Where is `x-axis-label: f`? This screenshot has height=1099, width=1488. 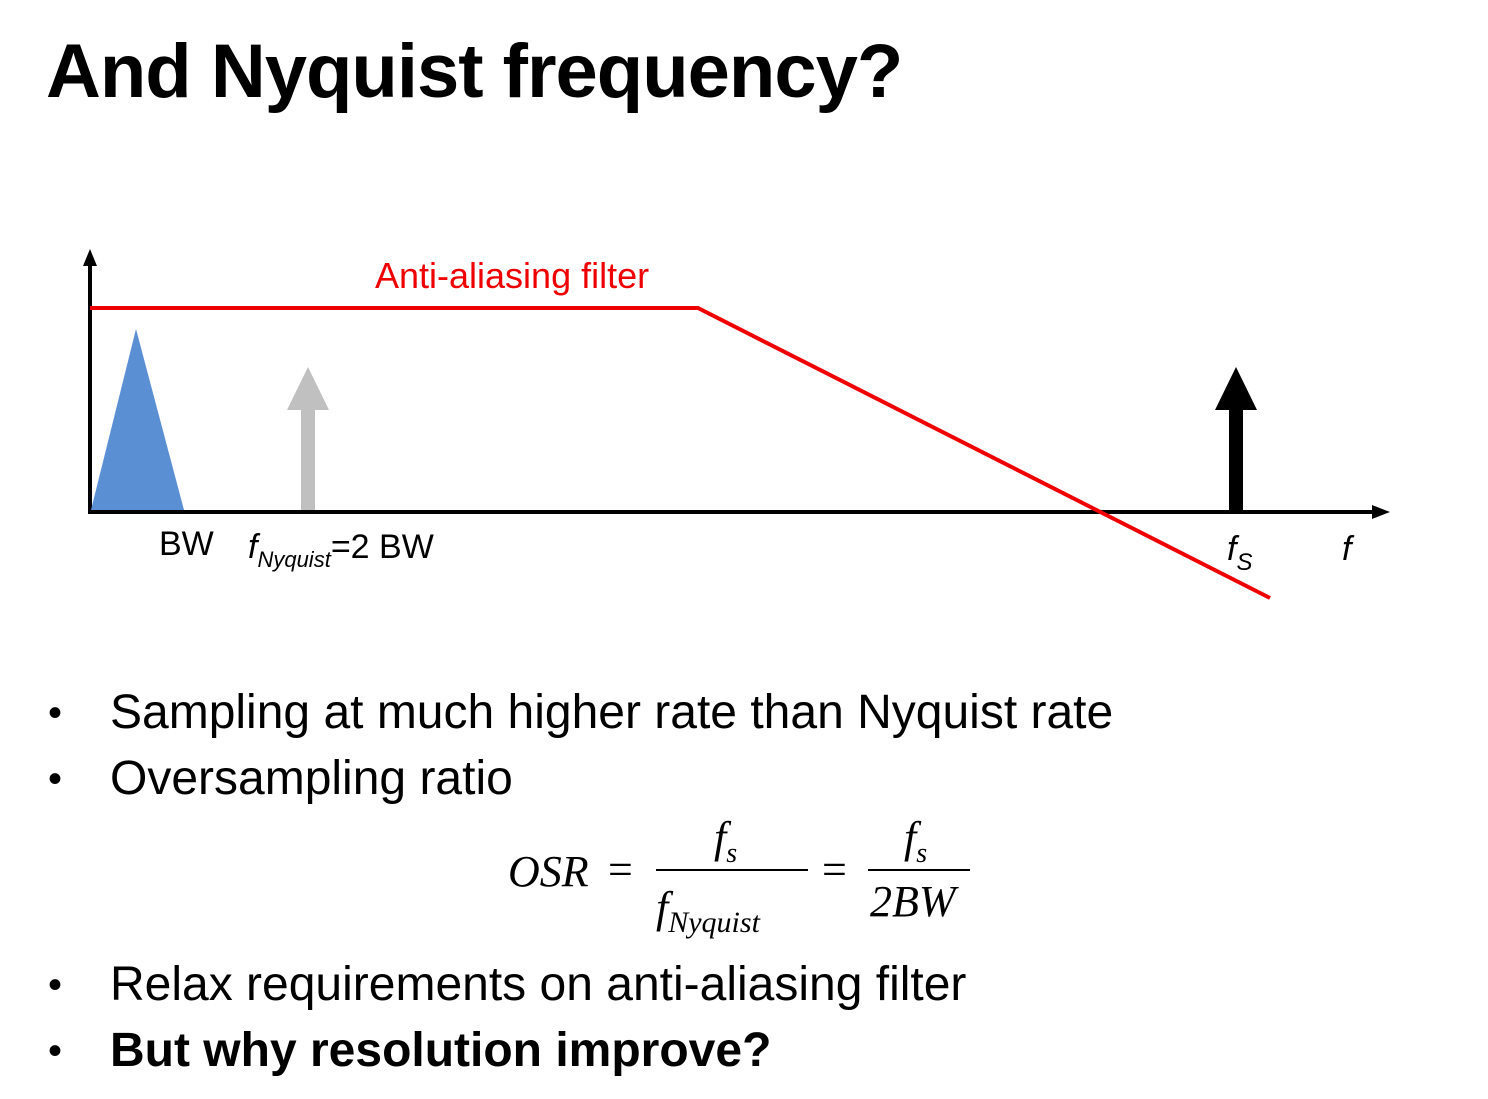
x-axis-label: f is located at coordinates (1348, 549).